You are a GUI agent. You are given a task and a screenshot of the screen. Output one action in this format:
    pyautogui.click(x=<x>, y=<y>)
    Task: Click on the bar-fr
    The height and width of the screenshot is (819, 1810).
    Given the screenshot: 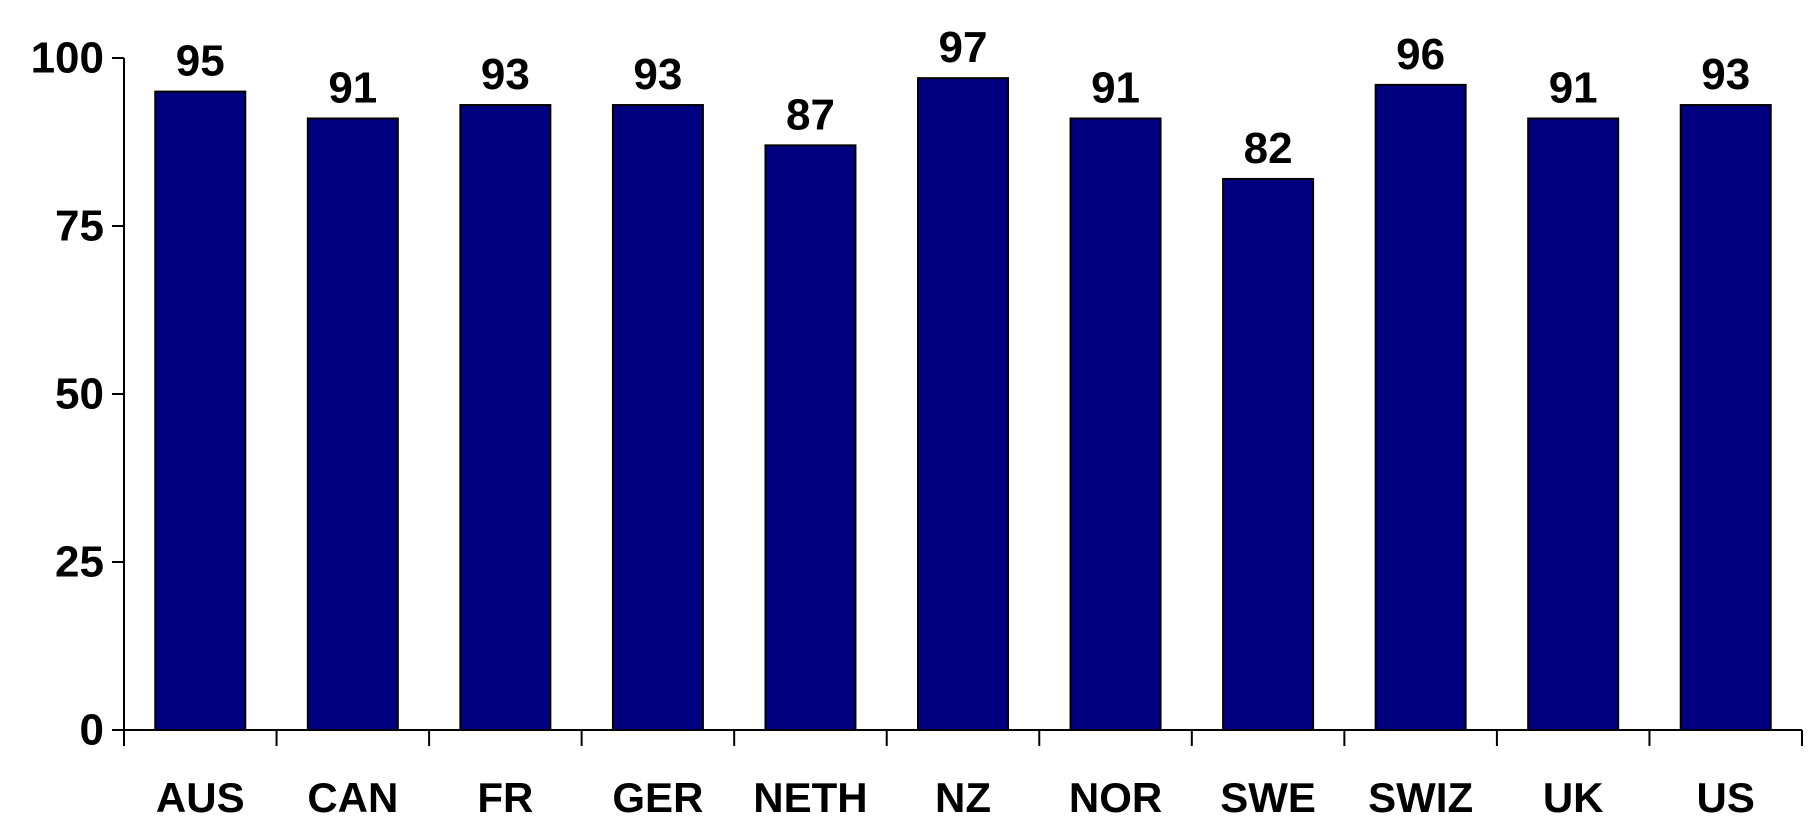 What is the action you would take?
    pyautogui.click(x=505, y=418)
    